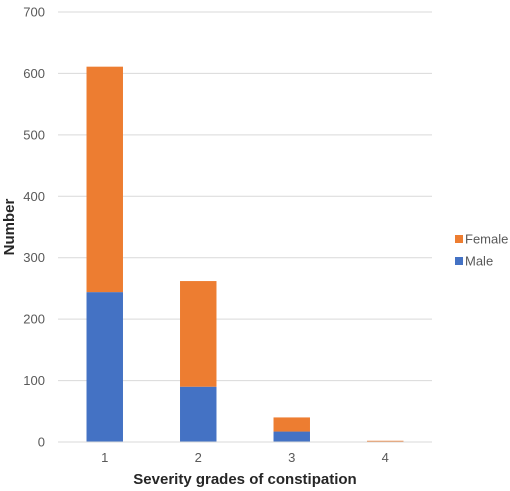  Describe the element at coordinates (459, 239) in the screenshot. I see `legend-swatch-female` at that location.